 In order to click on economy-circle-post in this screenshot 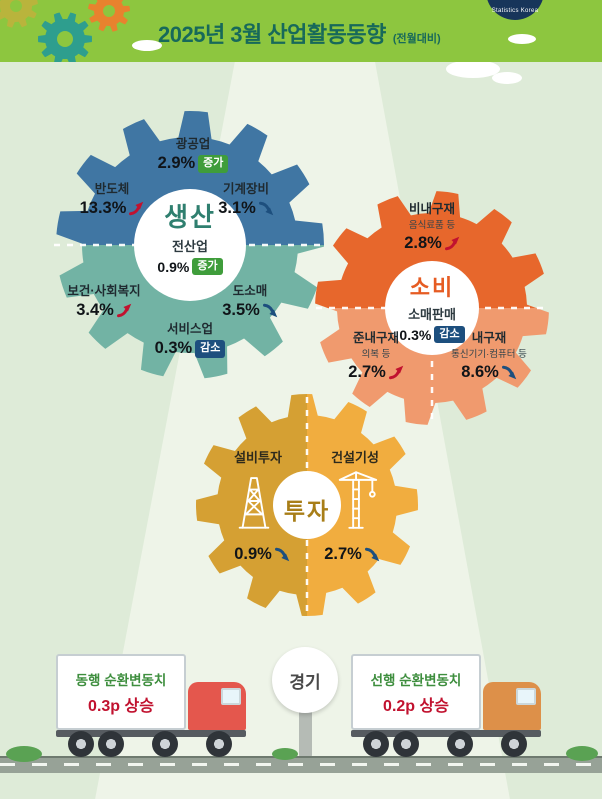, I will do `click(305, 730)`.